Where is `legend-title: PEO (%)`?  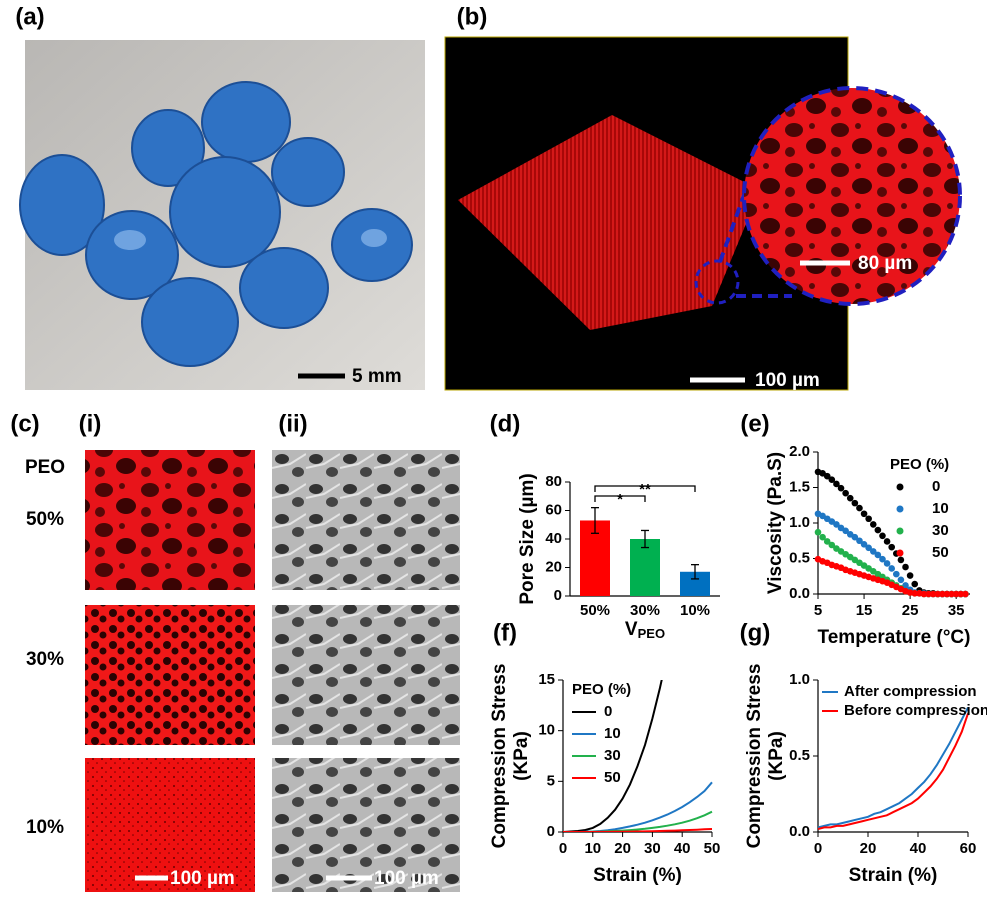
legend-title: PEO (%) is located at coordinates (919, 464).